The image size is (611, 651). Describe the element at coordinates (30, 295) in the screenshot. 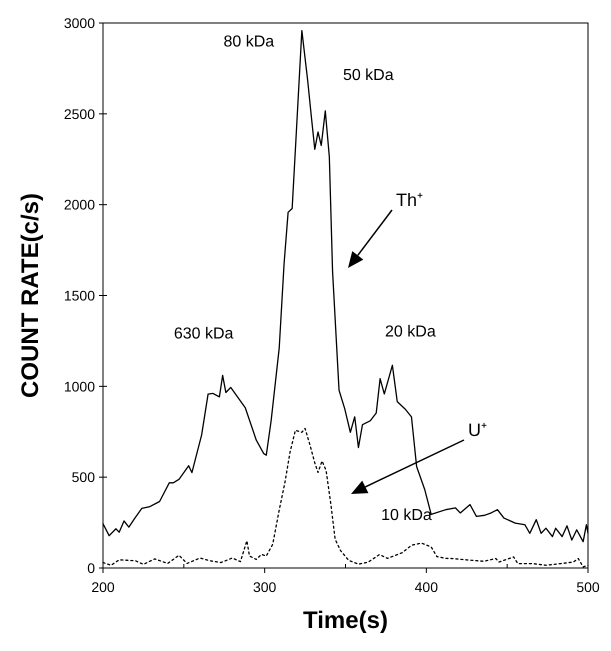

I see `y-axis-title: COUNT RATE(c/s)` at that location.